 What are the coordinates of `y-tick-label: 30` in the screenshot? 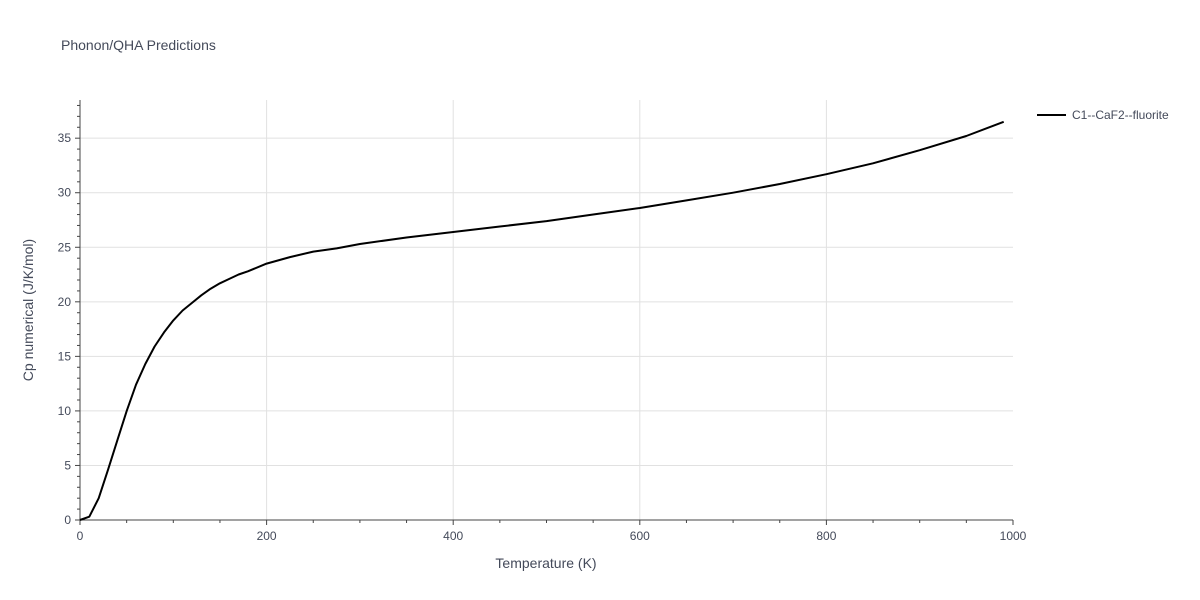 It's located at (65, 193).